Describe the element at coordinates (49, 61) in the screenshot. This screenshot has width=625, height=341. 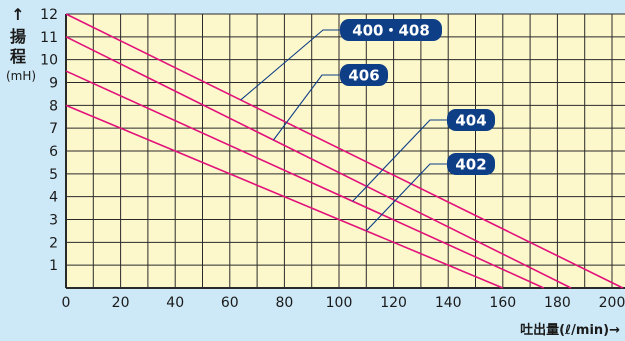
I see `y-tick-label: 10` at that location.